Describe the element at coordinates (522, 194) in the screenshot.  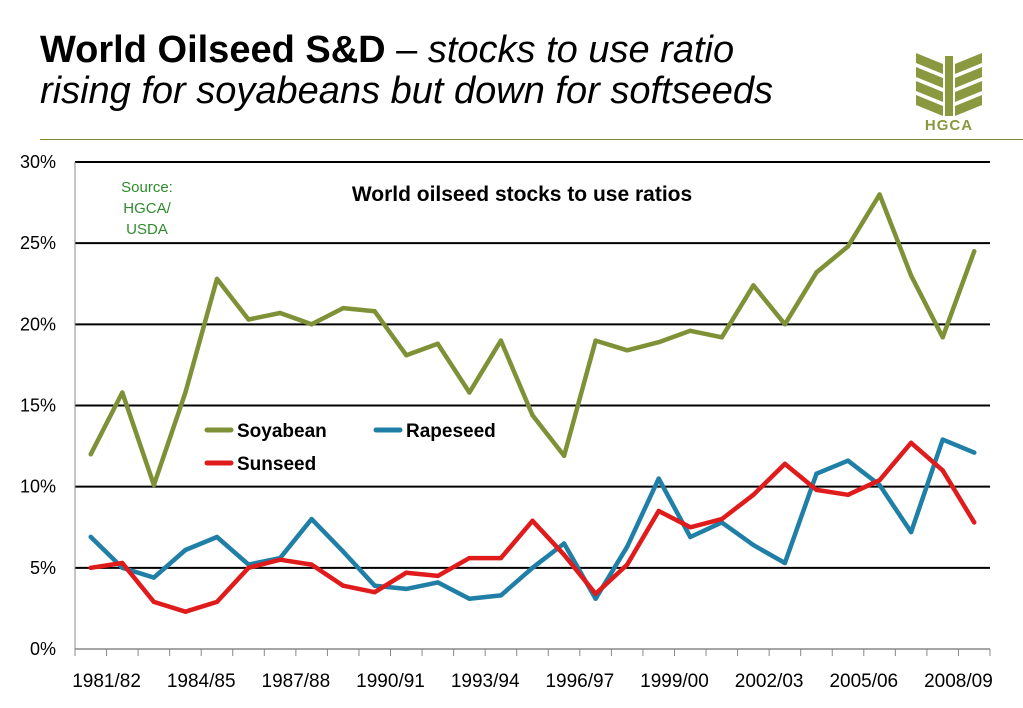
I see `chart-title: World oilseed stocks to use ratios` at that location.